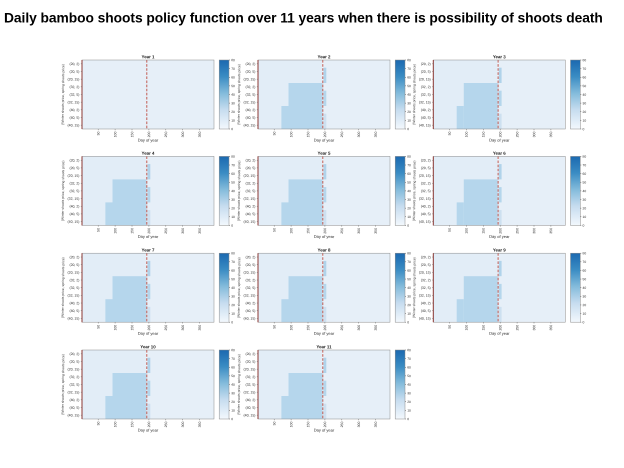 This screenshot has height=468, width=624. Describe the element at coordinates (500, 153) in the screenshot. I see `svg-text: Year 6` at that location.